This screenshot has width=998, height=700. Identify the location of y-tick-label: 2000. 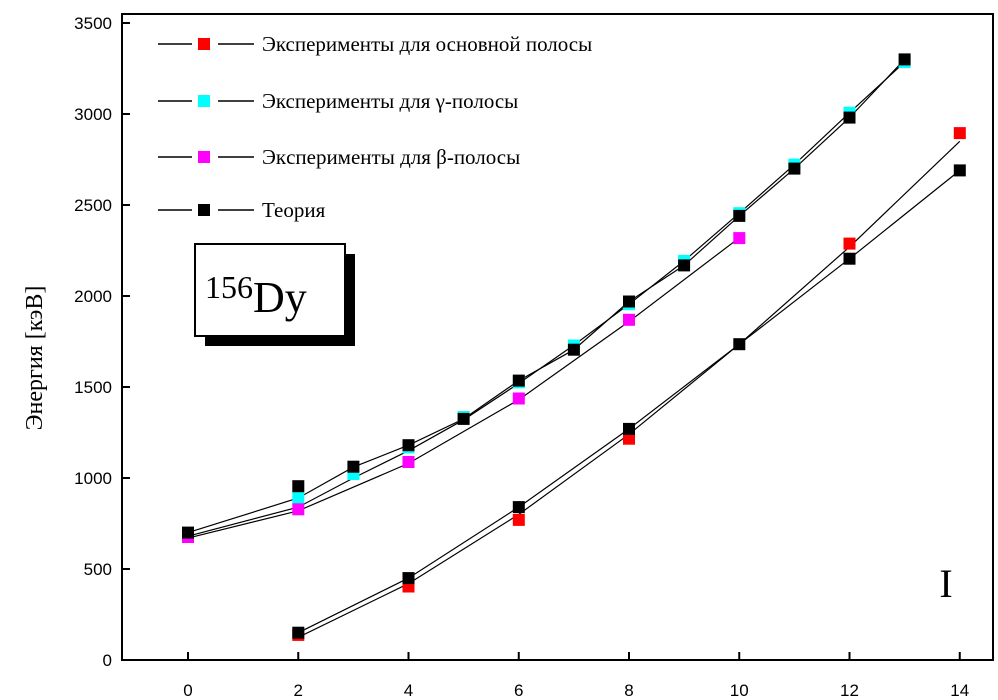
(93, 296).